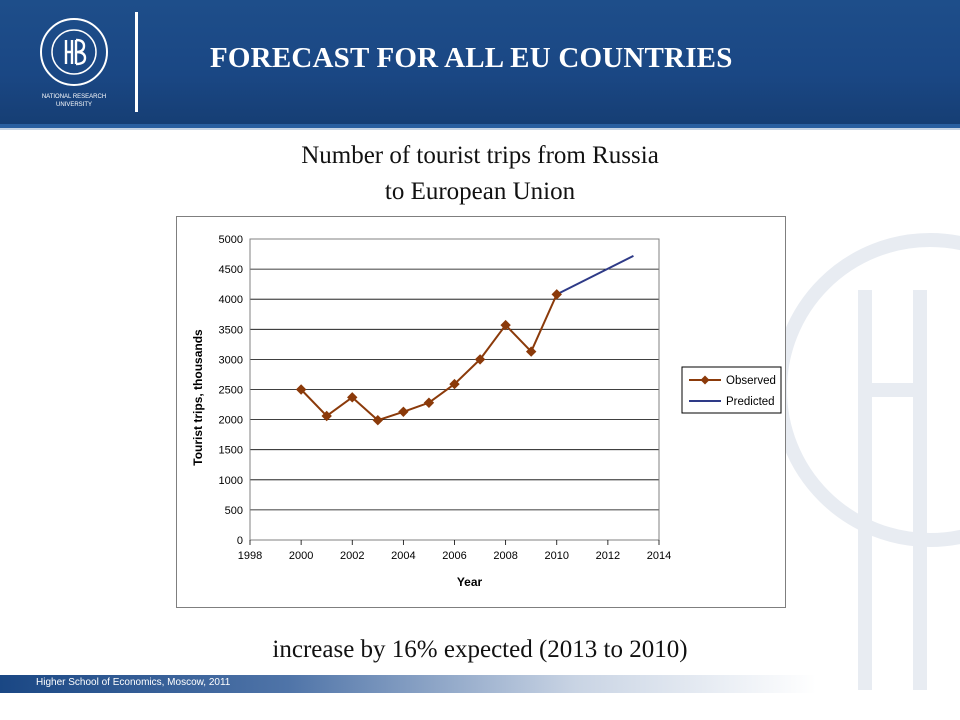 The width and height of the screenshot is (960, 720). What do you see at coordinates (480, 129) in the screenshot?
I see `header-rule-light` at bounding box center [480, 129].